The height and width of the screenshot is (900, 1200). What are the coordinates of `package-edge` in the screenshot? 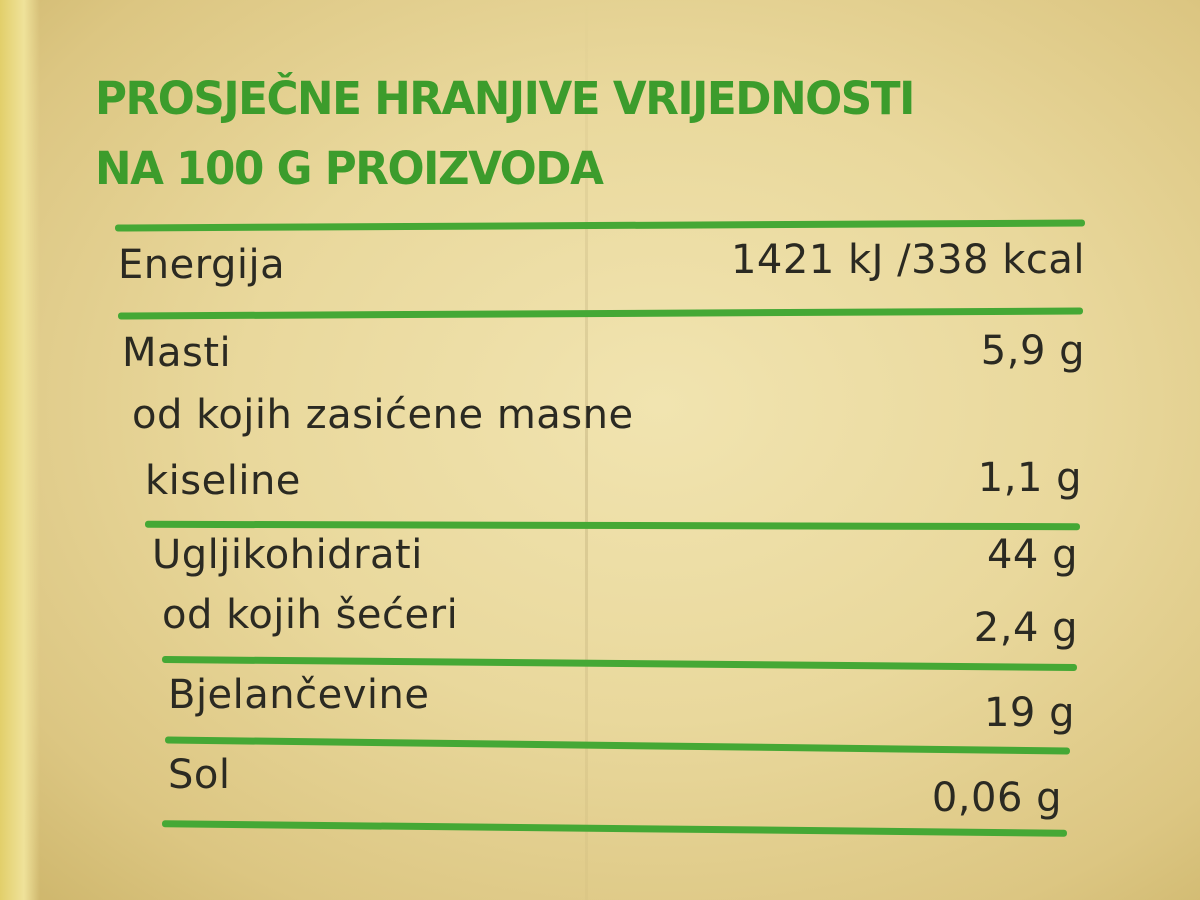 It's located at (20, 450).